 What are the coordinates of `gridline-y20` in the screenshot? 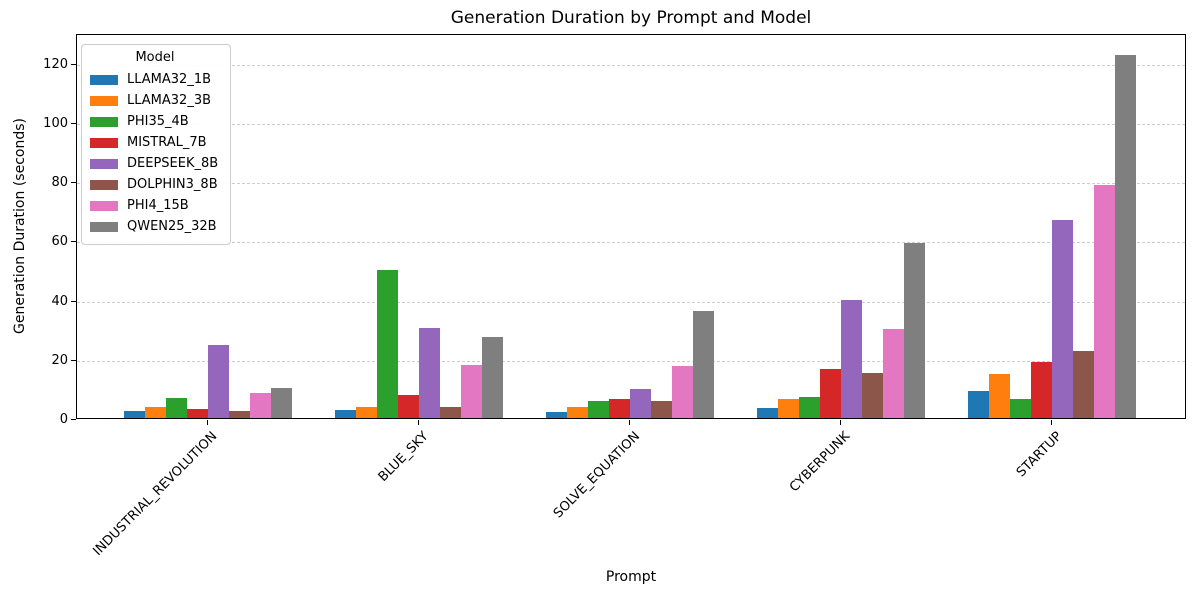 It's located at (631, 361).